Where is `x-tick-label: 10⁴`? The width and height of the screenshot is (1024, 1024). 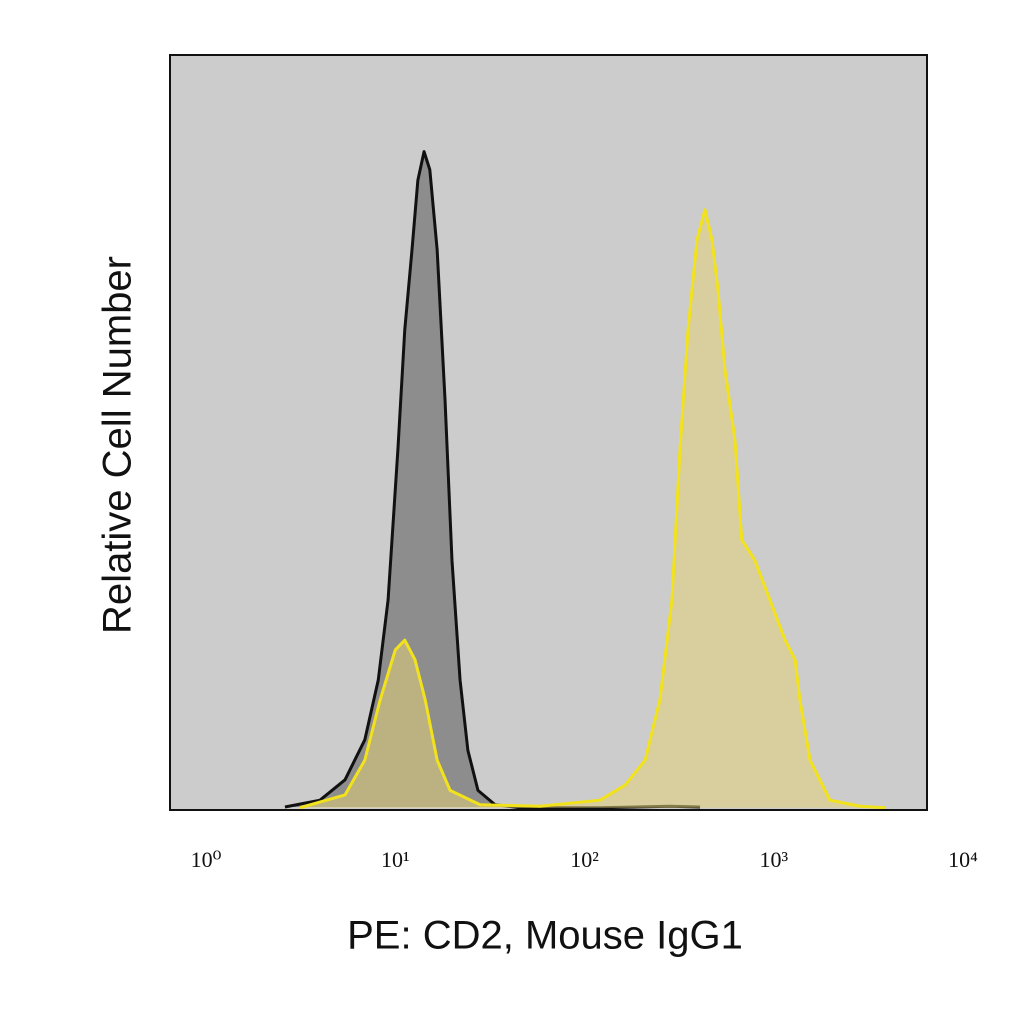
x-tick-label: 10⁴ is located at coordinates (963, 859).